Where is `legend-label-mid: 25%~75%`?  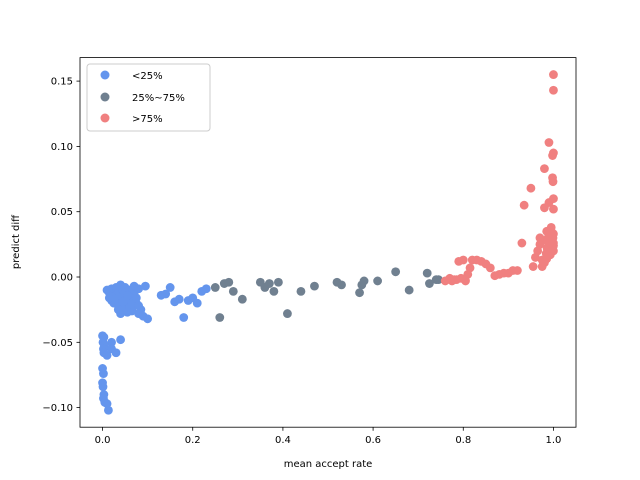
legend-label-mid: 25%~75% is located at coordinates (158, 98).